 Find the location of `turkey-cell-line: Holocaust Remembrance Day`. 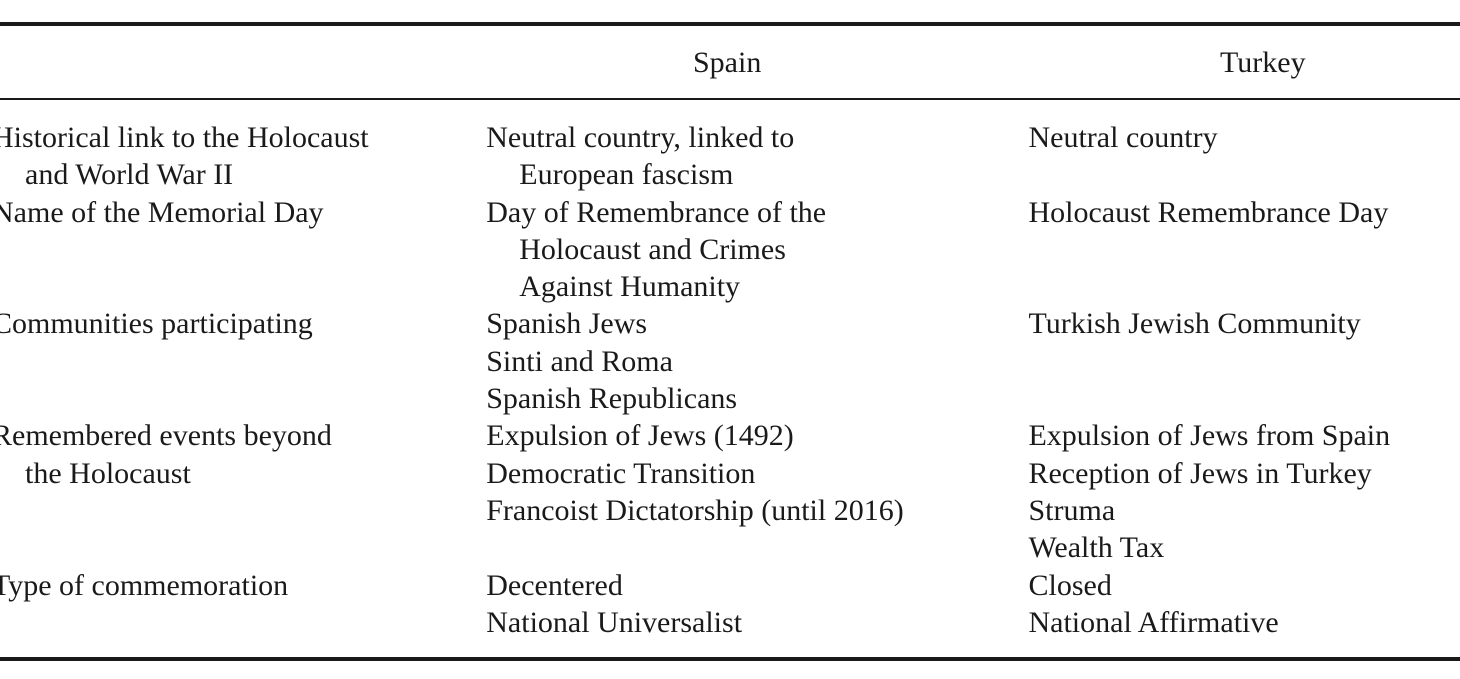

turkey-cell-line: Holocaust Remembrance Day is located at coordinates (1208, 212).